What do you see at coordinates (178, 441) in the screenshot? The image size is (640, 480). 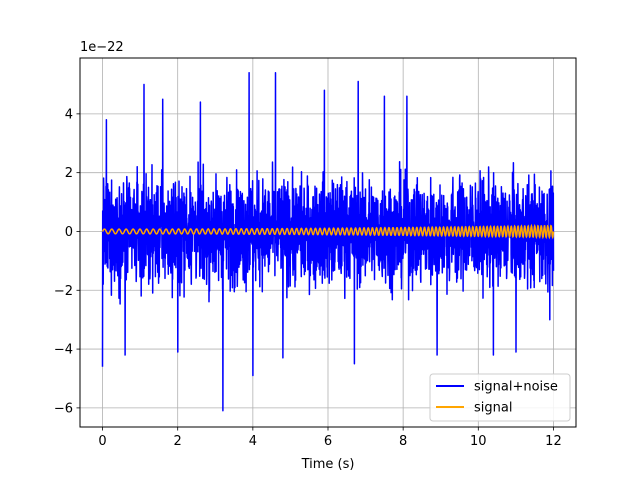 I see `x-tick-label: 2` at bounding box center [178, 441].